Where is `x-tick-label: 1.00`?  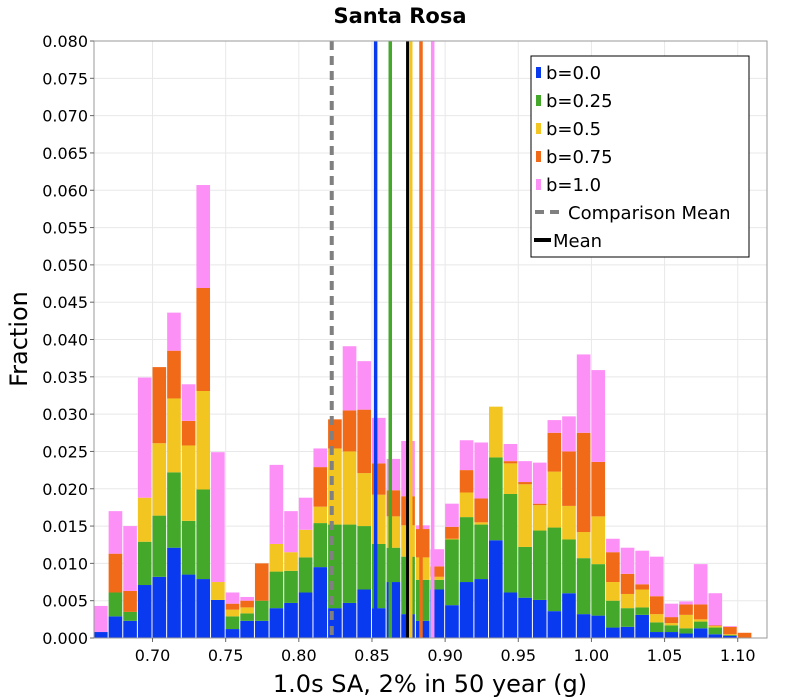 x-tick-label: 1.00 is located at coordinates (592, 655).